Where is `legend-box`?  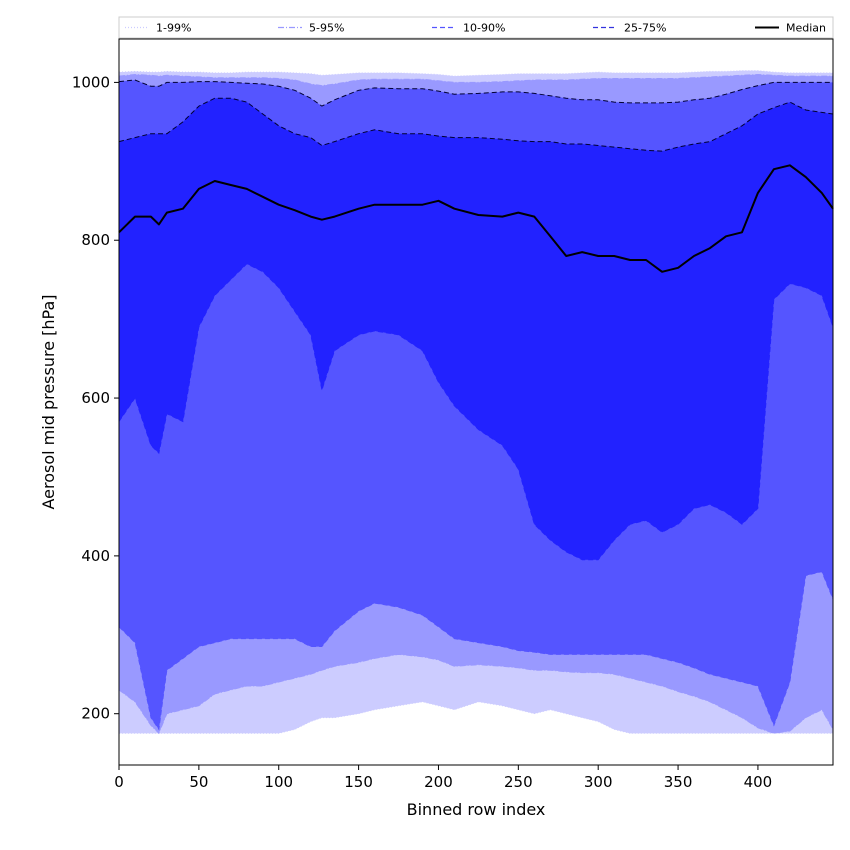
legend-box is located at coordinates (476, 27).